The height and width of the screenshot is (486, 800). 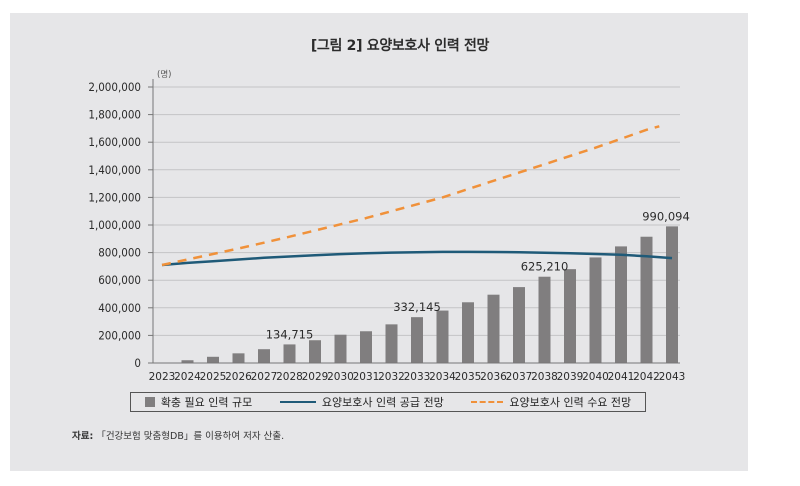 What do you see at coordinates (468, 377) in the screenshot?
I see `x-tick-label: 2035` at bounding box center [468, 377].